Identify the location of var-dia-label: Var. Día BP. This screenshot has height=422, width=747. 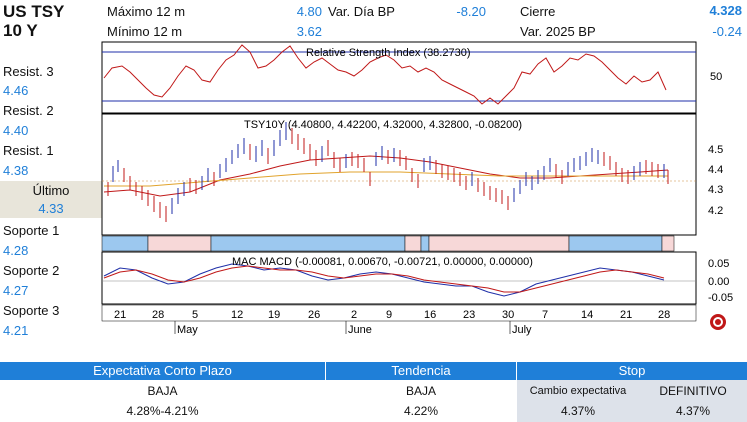
(361, 11).